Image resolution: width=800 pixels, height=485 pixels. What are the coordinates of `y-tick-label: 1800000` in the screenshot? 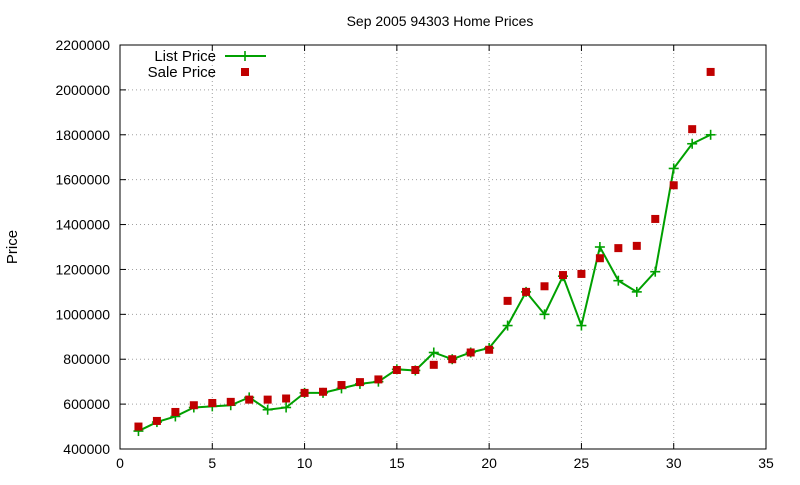 It's located at (82, 135).